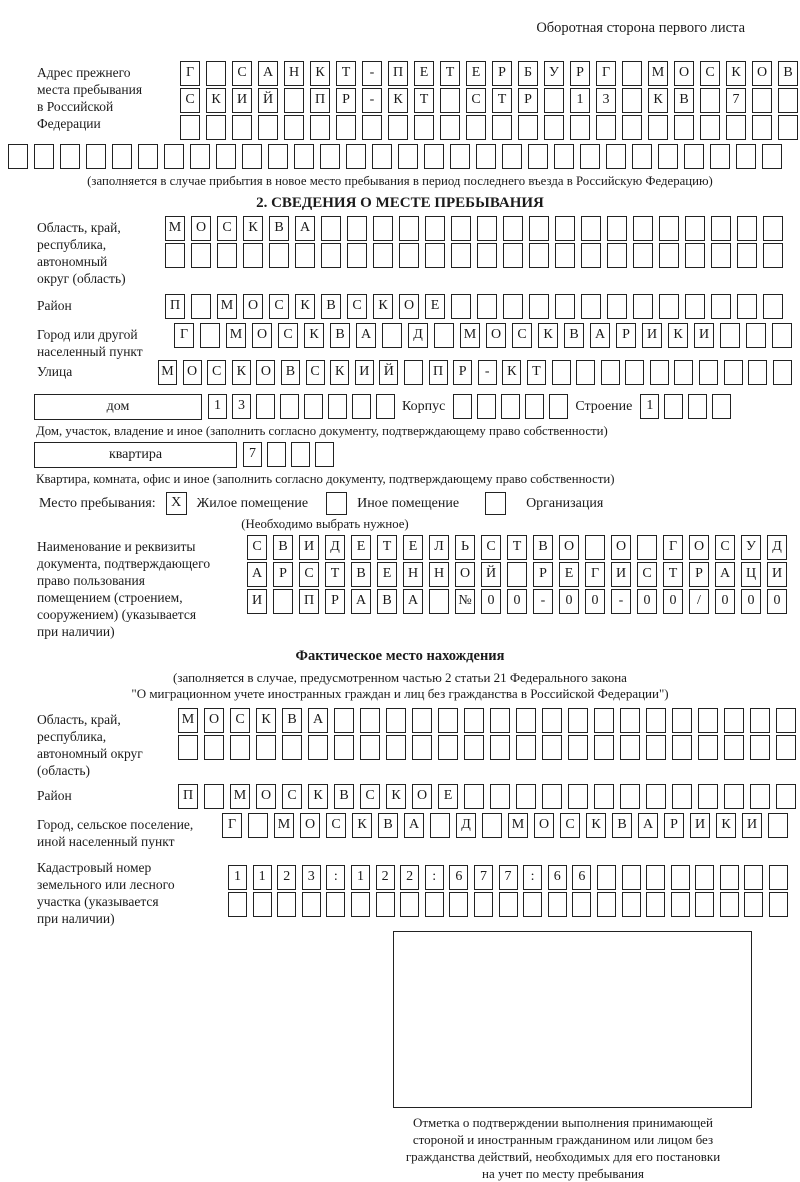 This screenshot has height=1182, width=800. I want to click on char-cell: Ц, so click(751, 574).